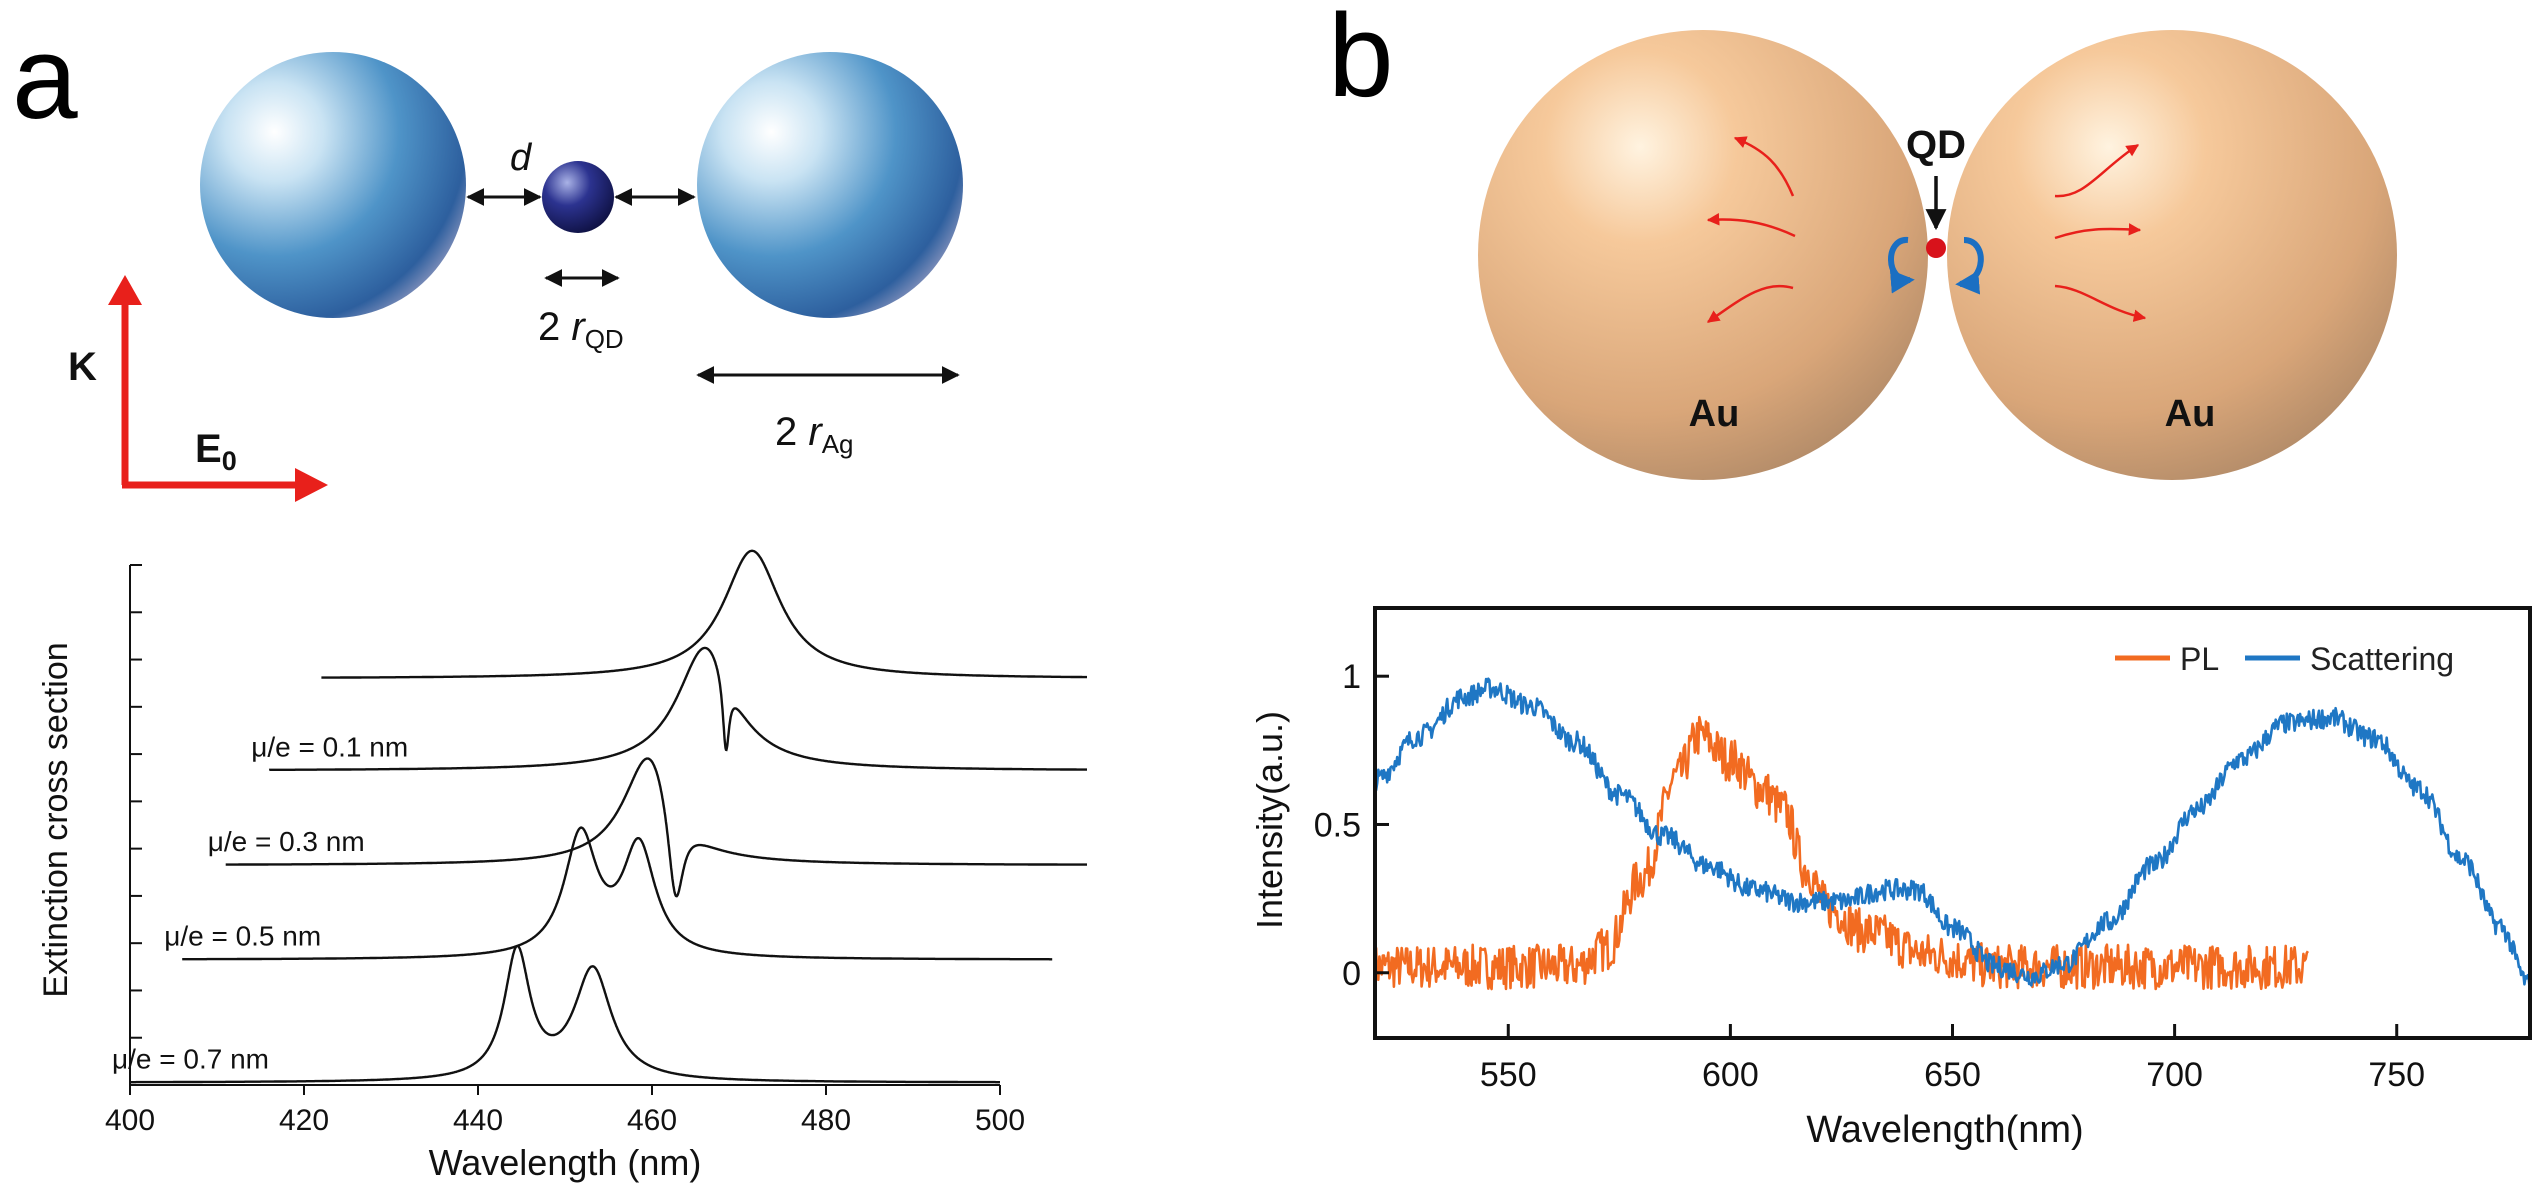  Describe the element at coordinates (190, 1059) in the screenshot. I see `extinction-curve-label: μ/e = 0.7 nm` at that location.